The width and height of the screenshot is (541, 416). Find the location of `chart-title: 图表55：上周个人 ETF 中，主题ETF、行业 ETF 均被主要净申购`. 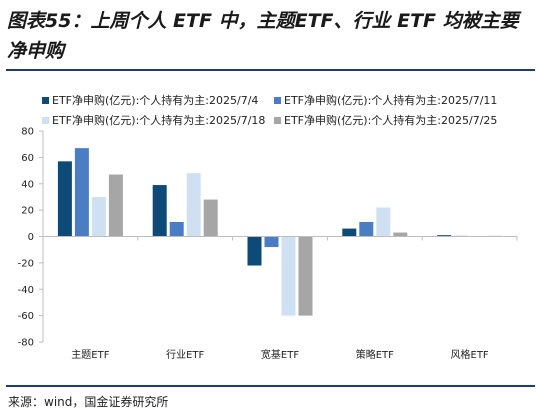

chart-title: 图表55：上周个人 ETF 中，主题ETF、行业 ETF 均被主要净申购 is located at coordinates (263, 36).